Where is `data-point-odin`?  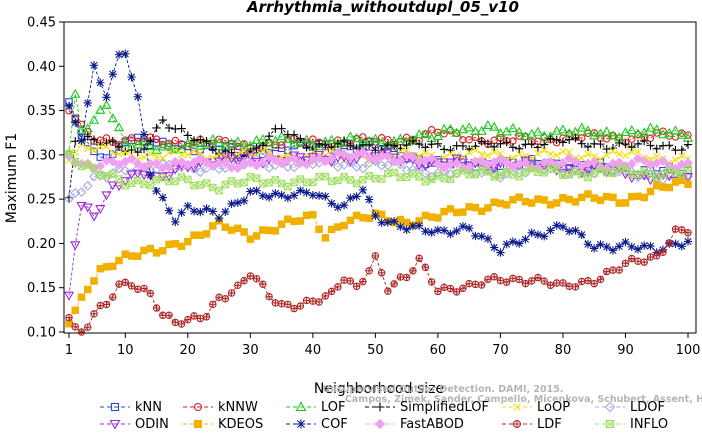
data-point-odin is located at coordinates (94, 217).